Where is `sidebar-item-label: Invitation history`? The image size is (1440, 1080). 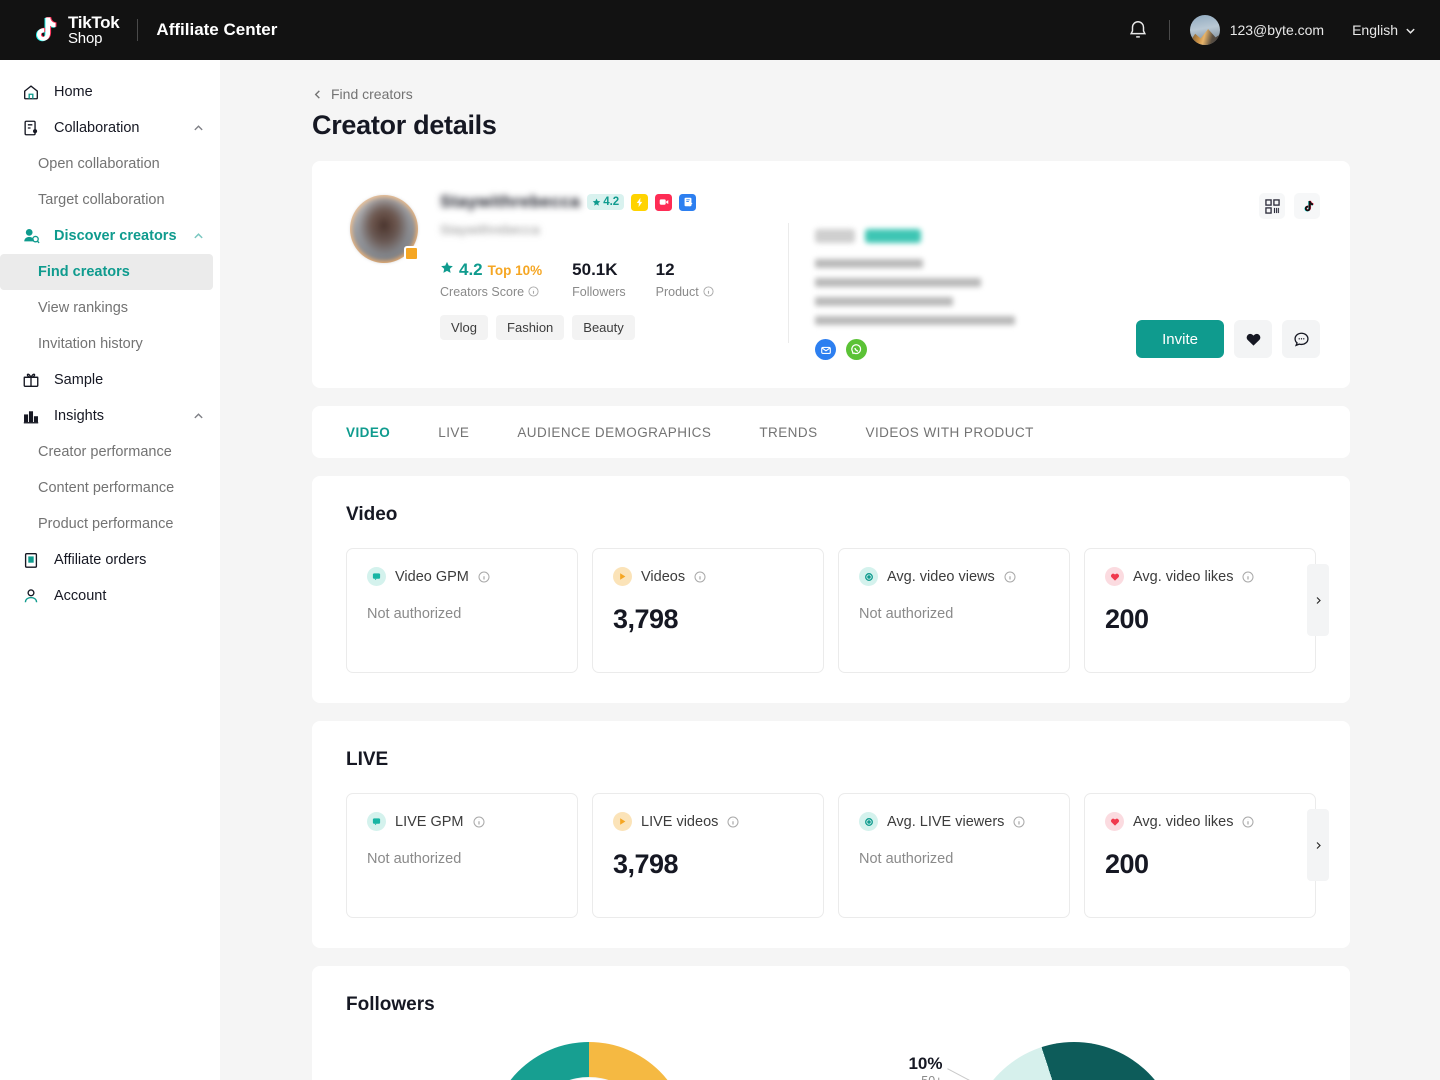 sidebar-item-label: Invitation history is located at coordinates (90, 344).